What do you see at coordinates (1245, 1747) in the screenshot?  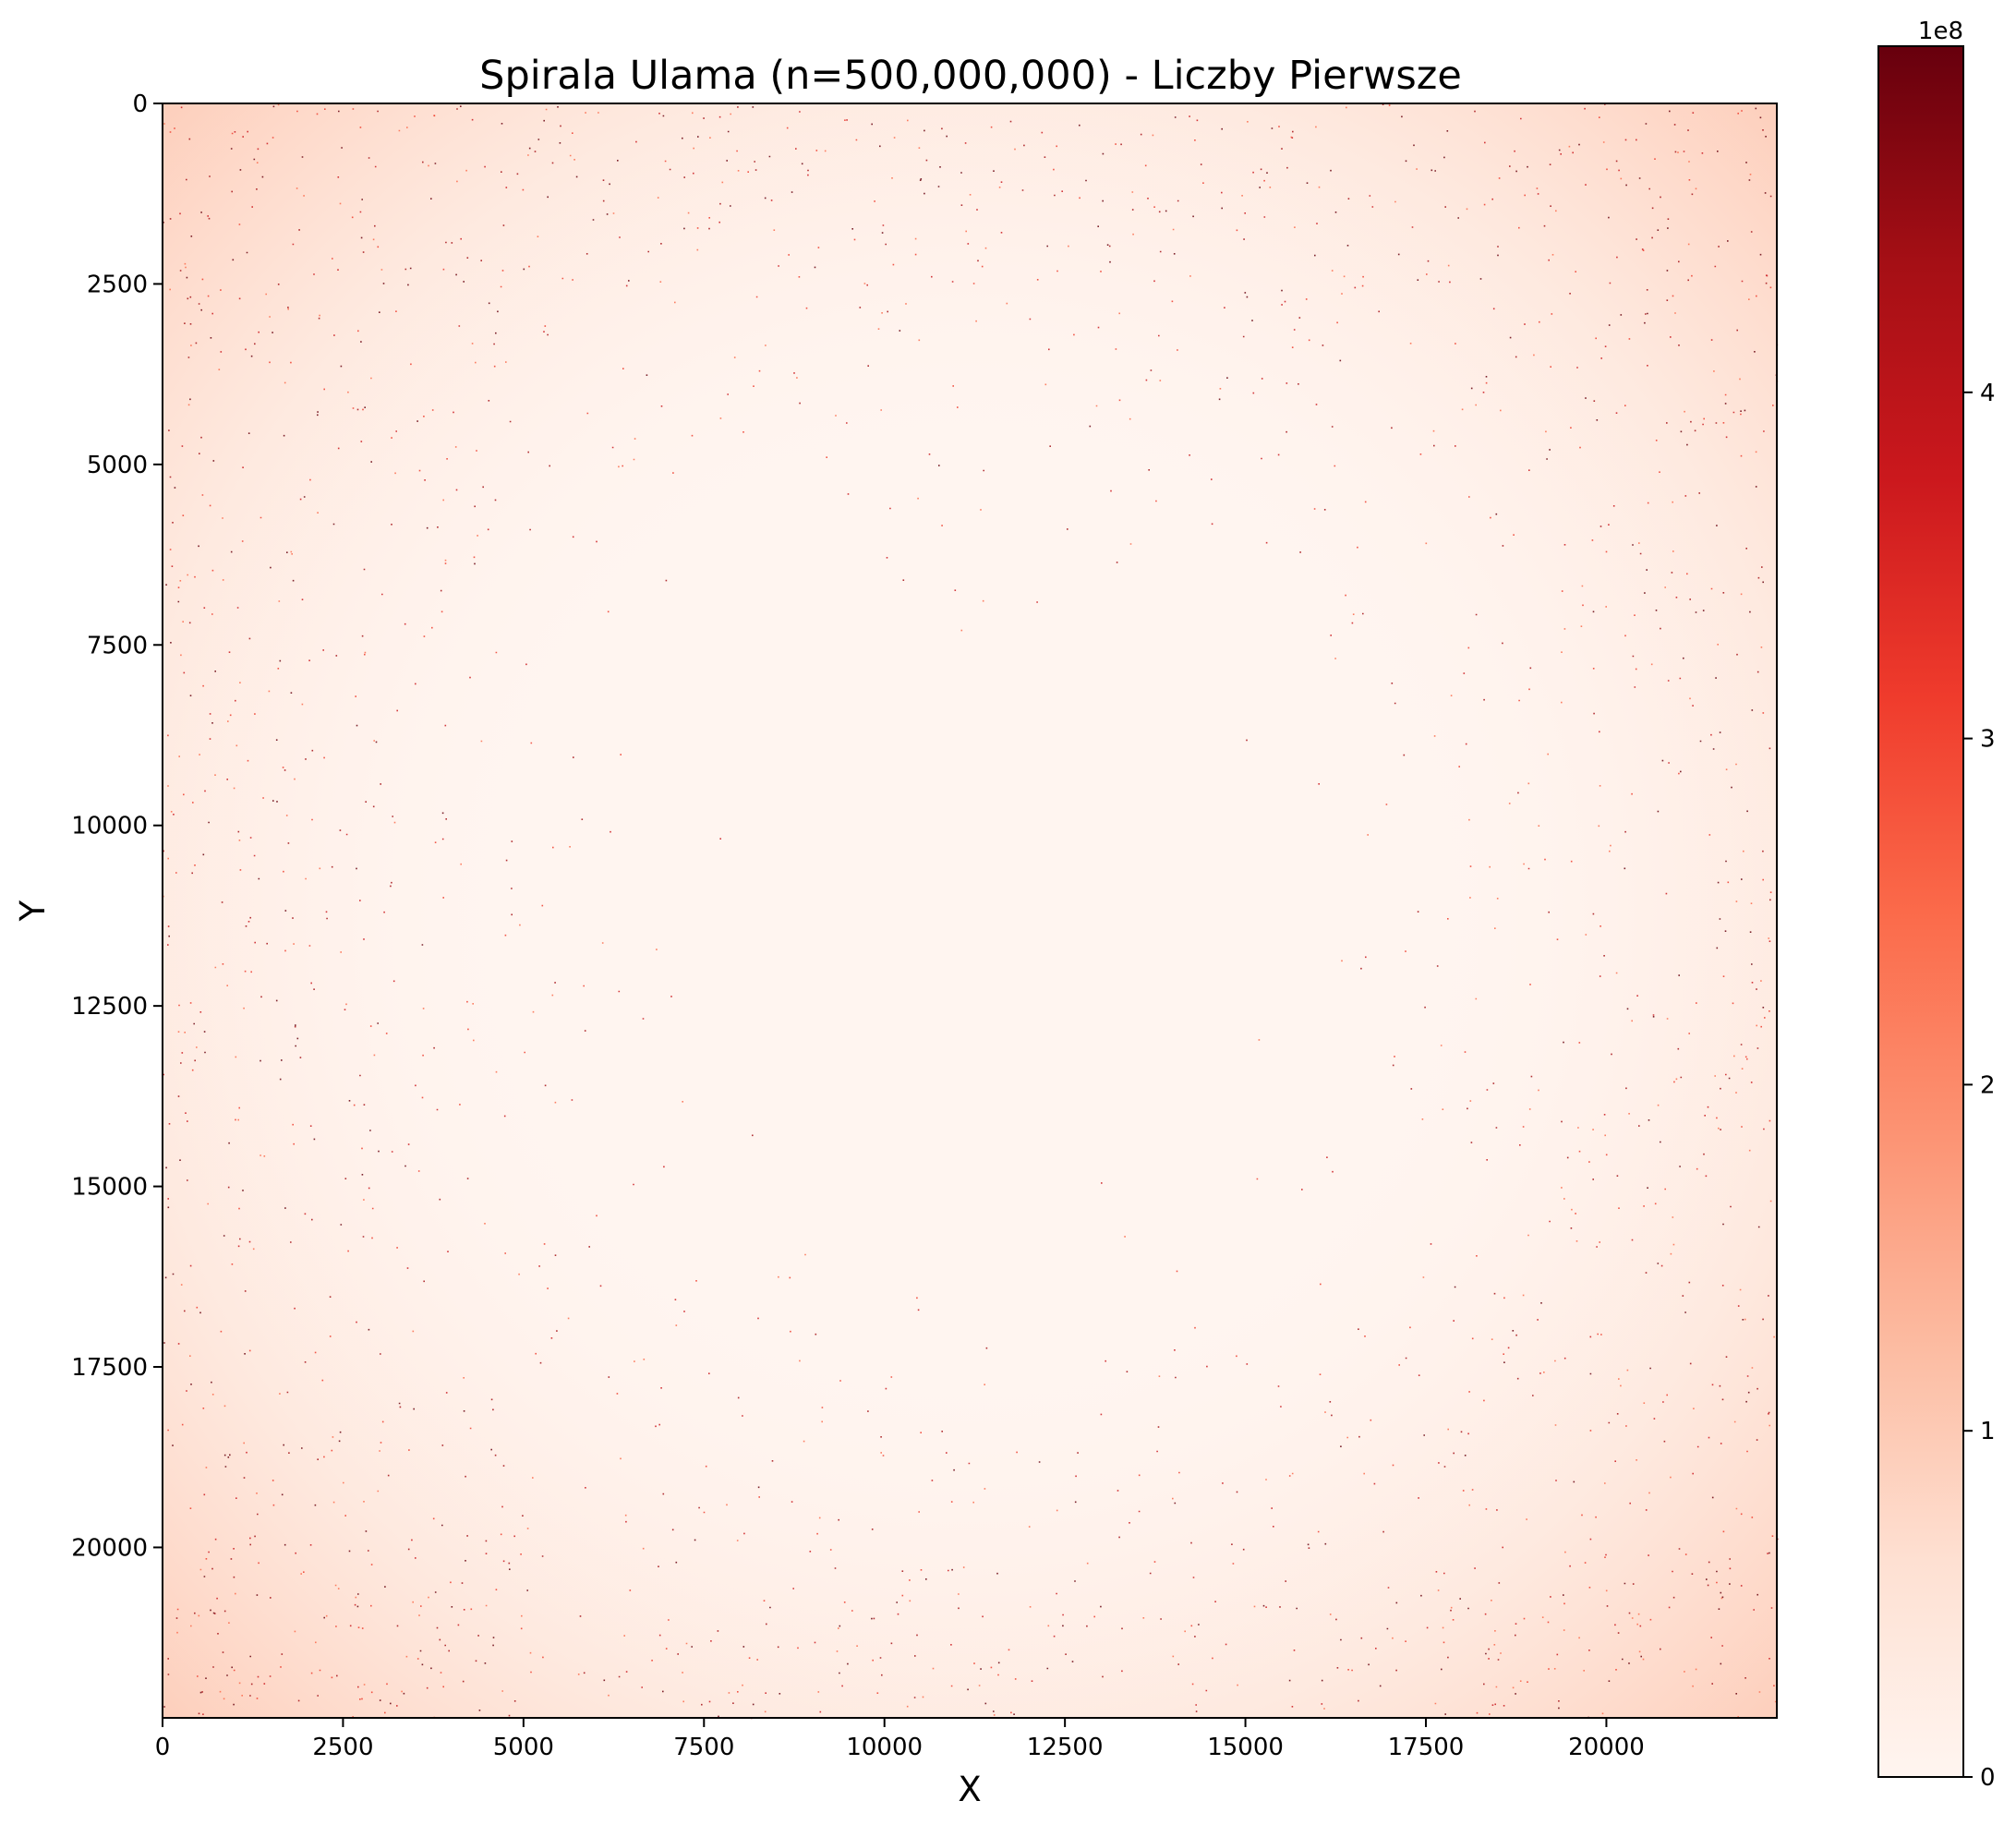 I see `x-tick-label: 15000` at bounding box center [1245, 1747].